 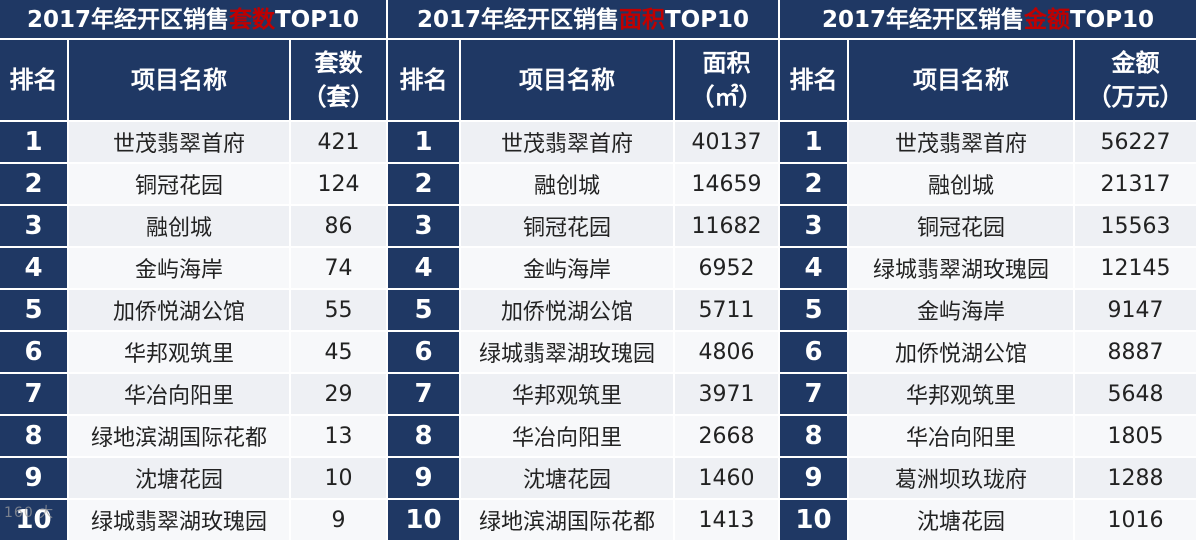 What do you see at coordinates (338, 394) in the screenshot?
I see `value-cell: 29` at bounding box center [338, 394].